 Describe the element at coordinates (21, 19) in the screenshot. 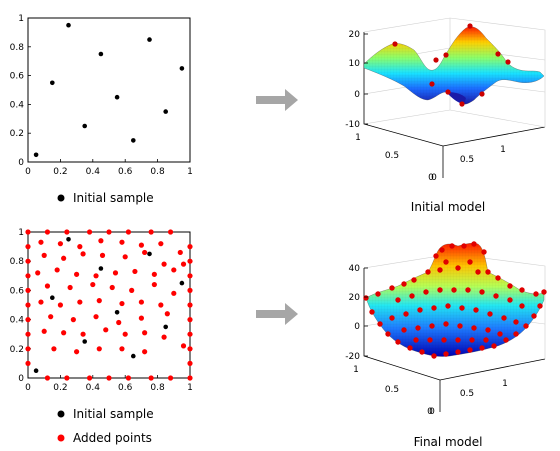

I see `y-tick-label: 1` at that location.